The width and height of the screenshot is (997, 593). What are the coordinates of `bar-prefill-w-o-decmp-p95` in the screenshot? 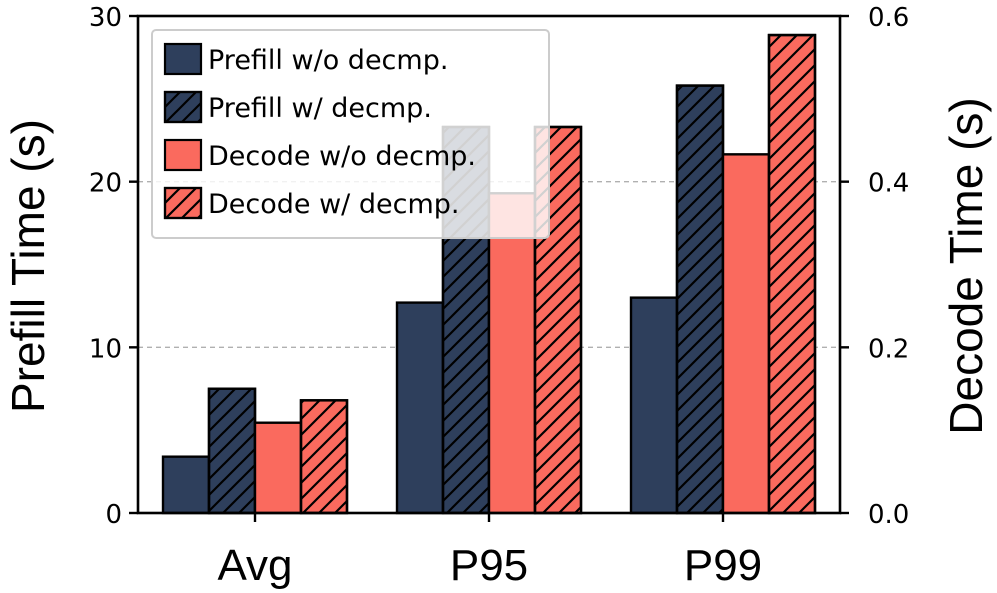 It's located at (420, 408).